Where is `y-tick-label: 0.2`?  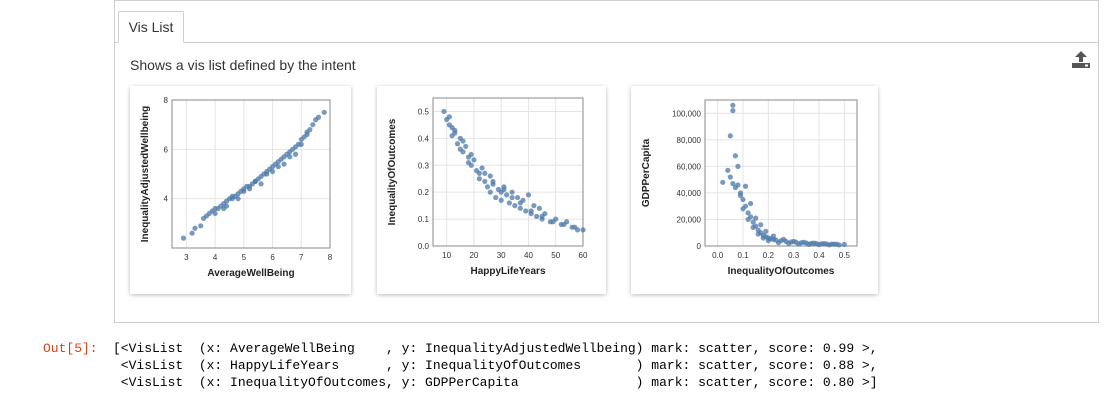 y-tick-label: 0.2 is located at coordinates (424, 192).